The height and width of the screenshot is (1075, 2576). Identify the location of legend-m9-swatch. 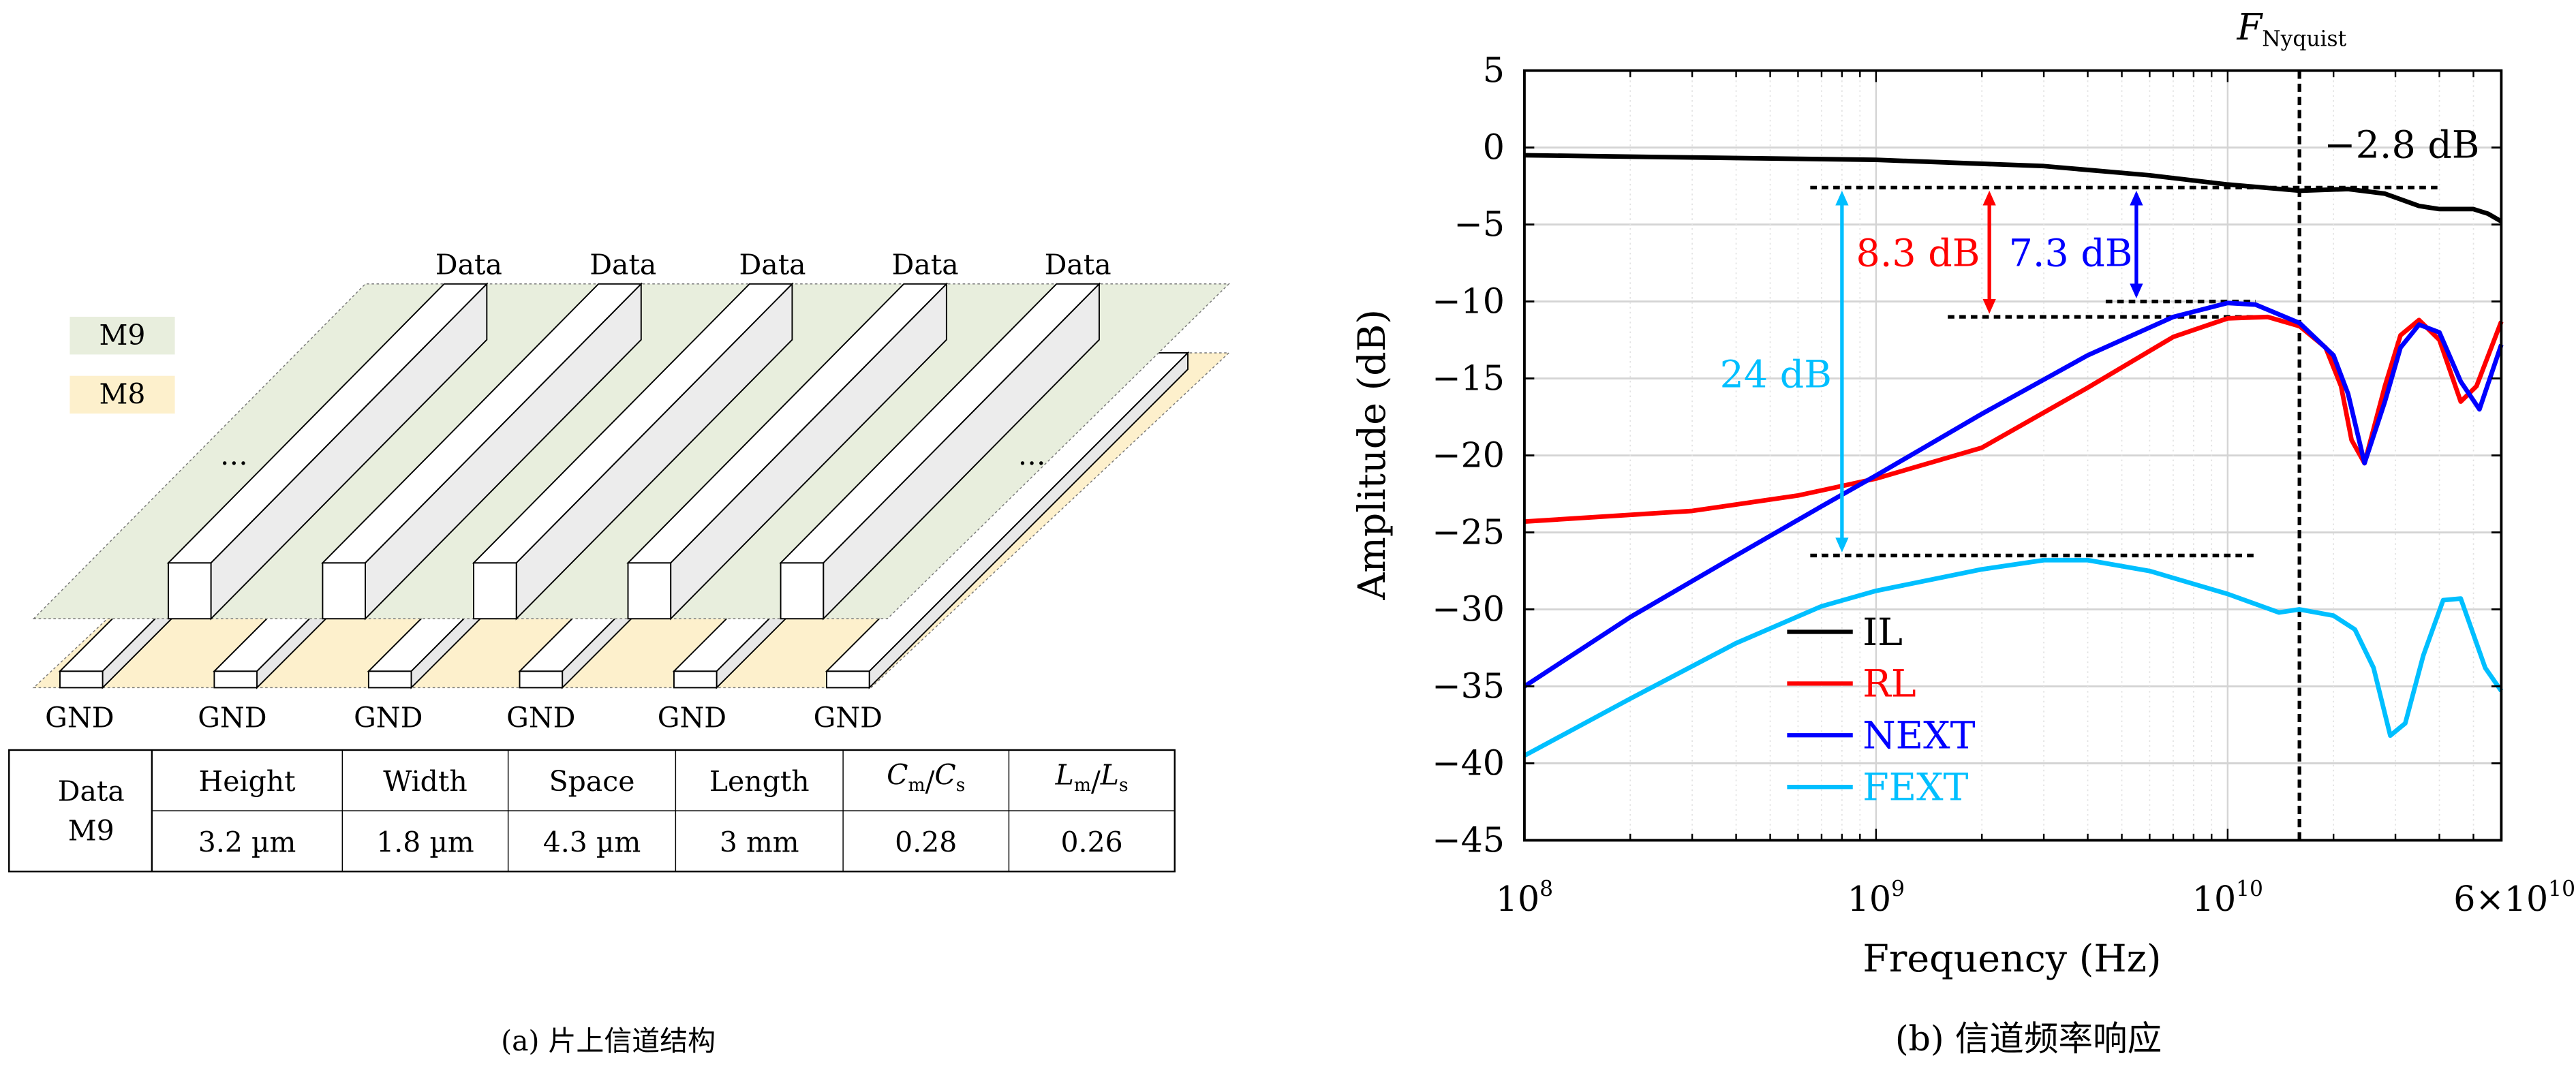
(123, 335).